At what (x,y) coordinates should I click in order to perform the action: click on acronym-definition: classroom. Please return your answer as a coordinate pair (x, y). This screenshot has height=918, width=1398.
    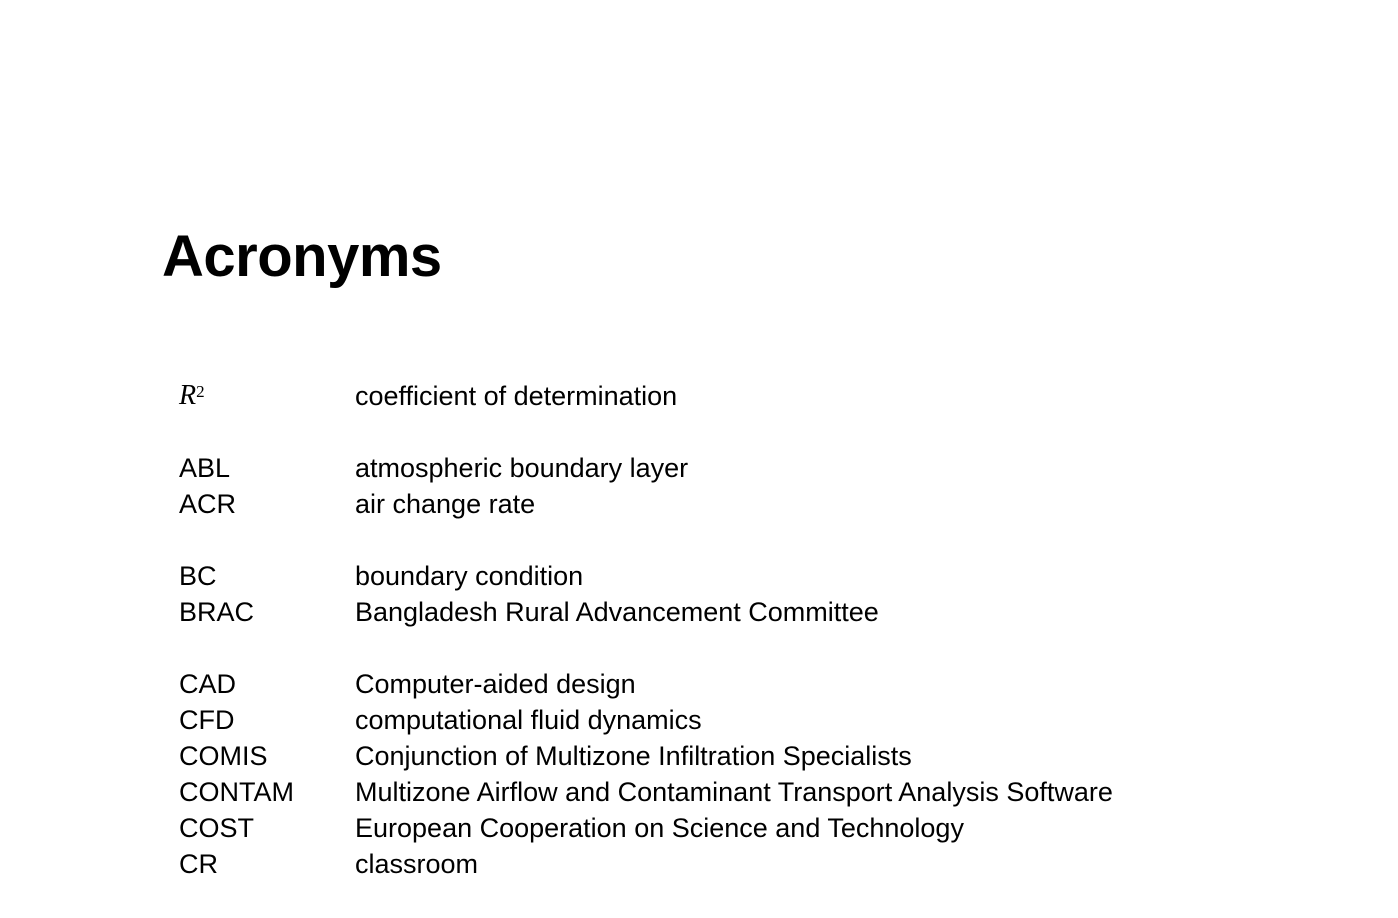
    Looking at the image, I should click on (417, 864).